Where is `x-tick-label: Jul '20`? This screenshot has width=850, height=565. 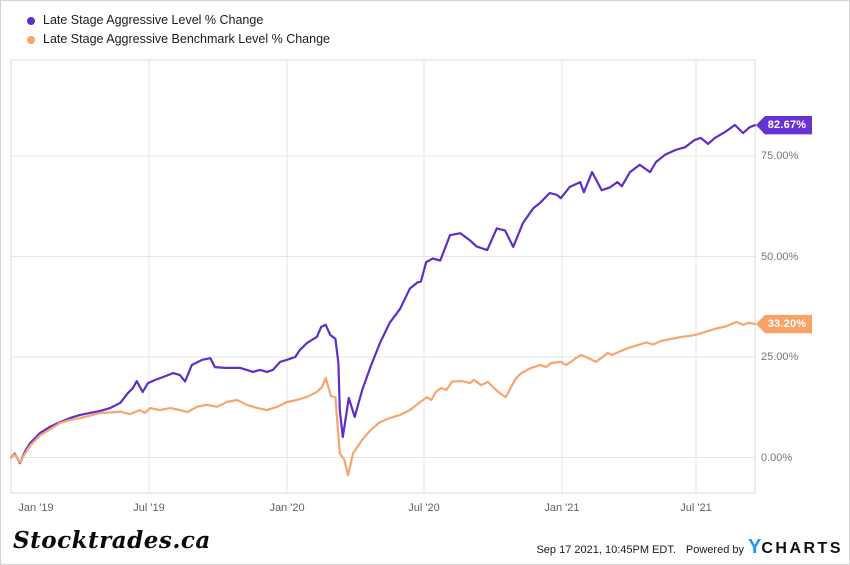
x-tick-label: Jul '20 is located at coordinates (424, 508).